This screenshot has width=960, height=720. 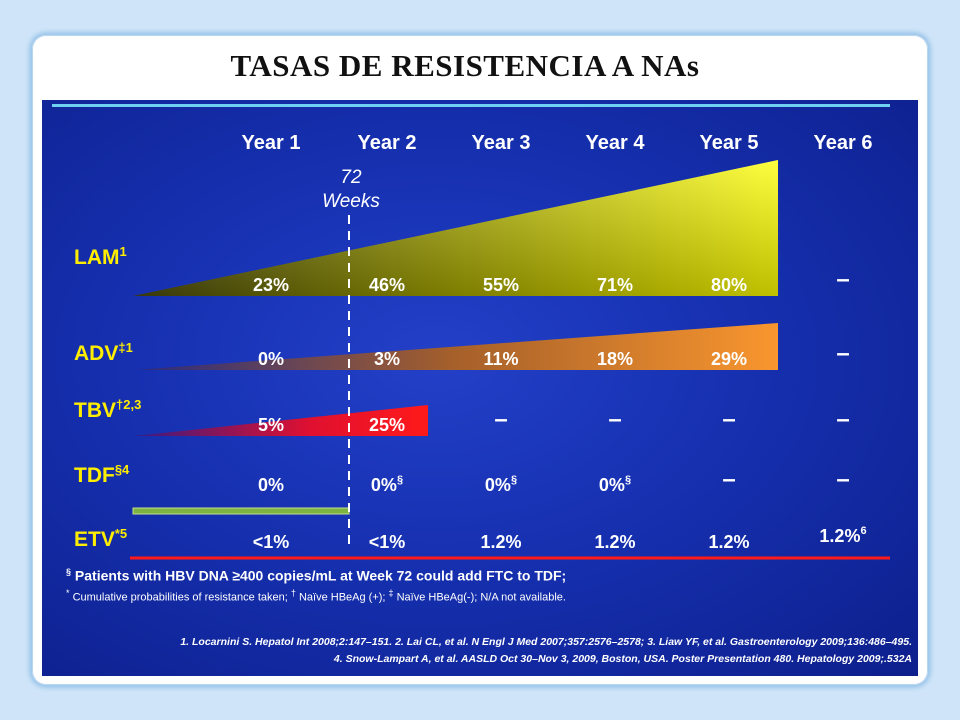 What do you see at coordinates (102, 474) in the screenshot?
I see `drug-label-tdf: TDF§4` at bounding box center [102, 474].